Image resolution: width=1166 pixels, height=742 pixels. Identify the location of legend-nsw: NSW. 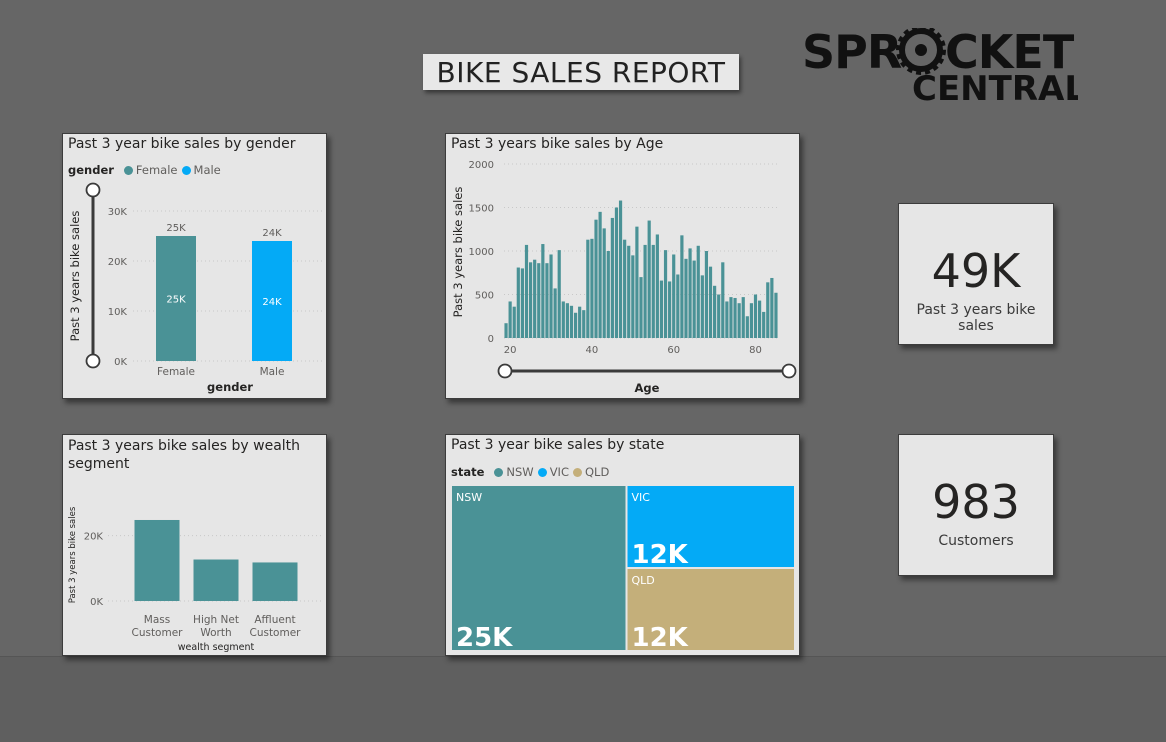
(520, 472).